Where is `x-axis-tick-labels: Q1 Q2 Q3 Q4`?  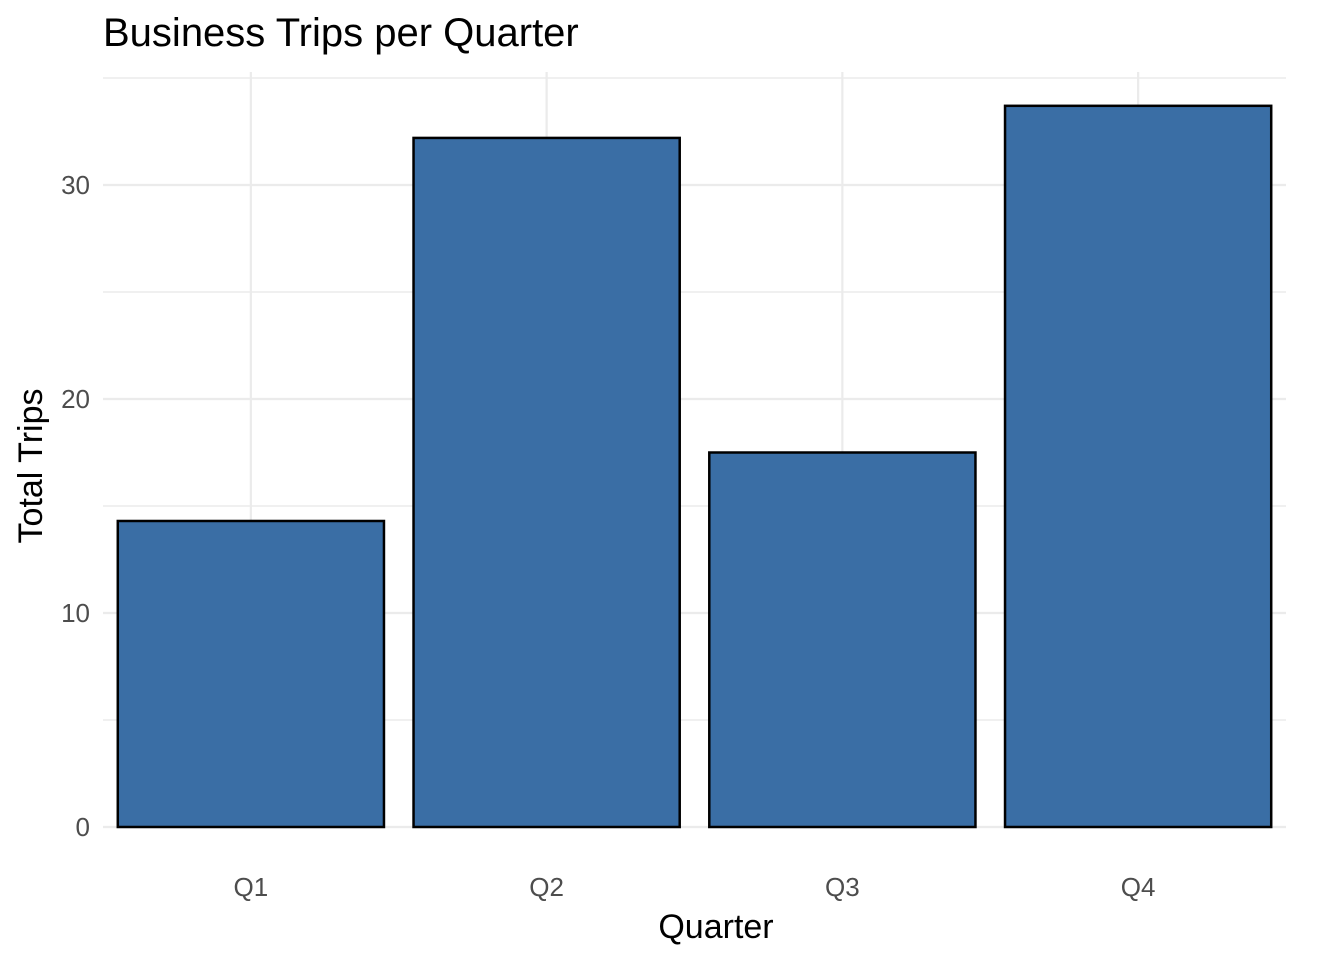
x-axis-tick-labels: Q1 Q2 Q3 Q4 is located at coordinates (695, 887).